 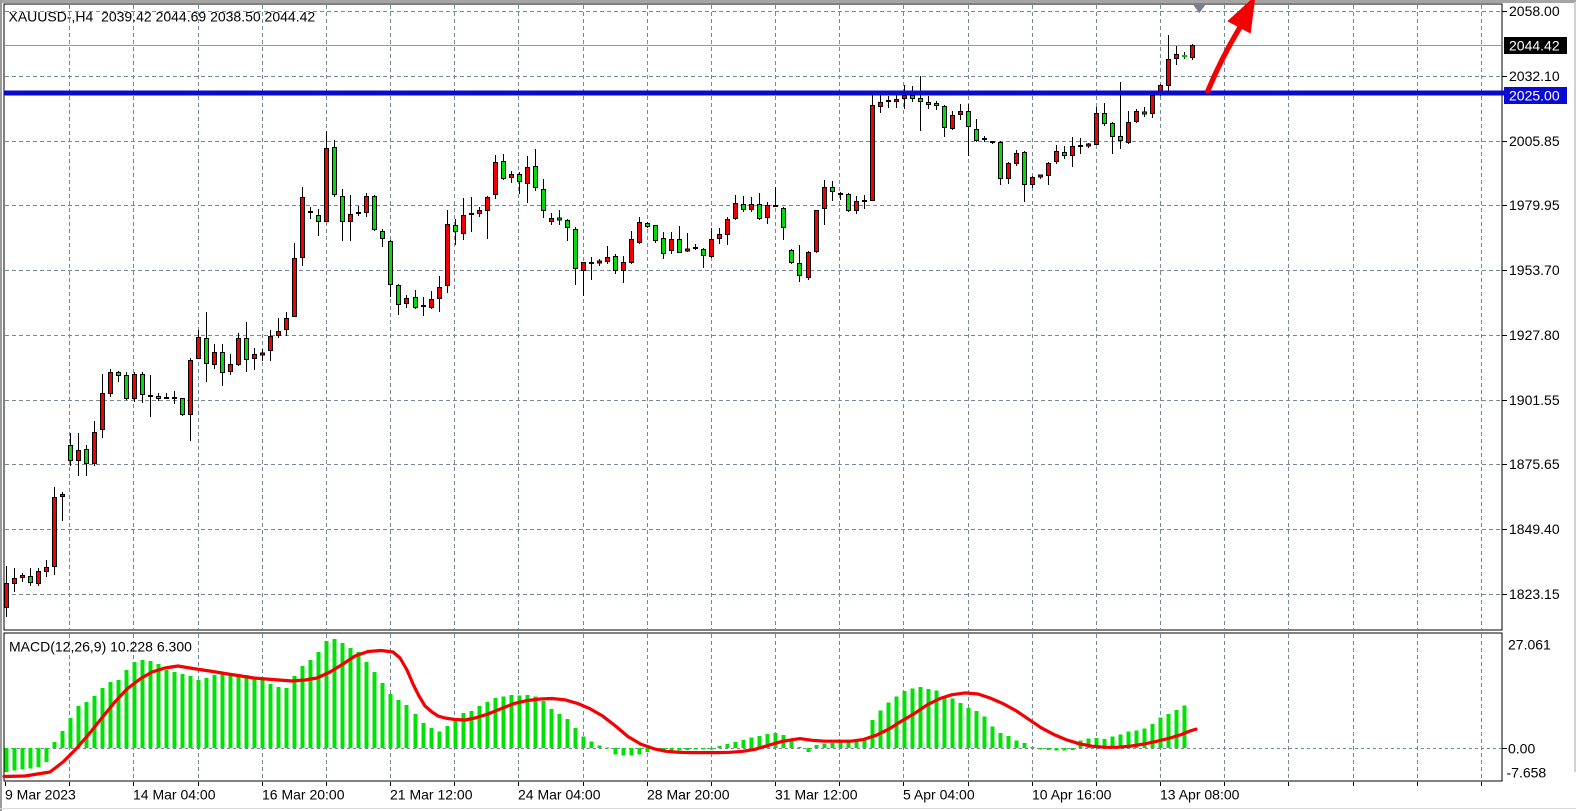 I want to click on svg-text: -7.658, so click(x=1527, y=773).